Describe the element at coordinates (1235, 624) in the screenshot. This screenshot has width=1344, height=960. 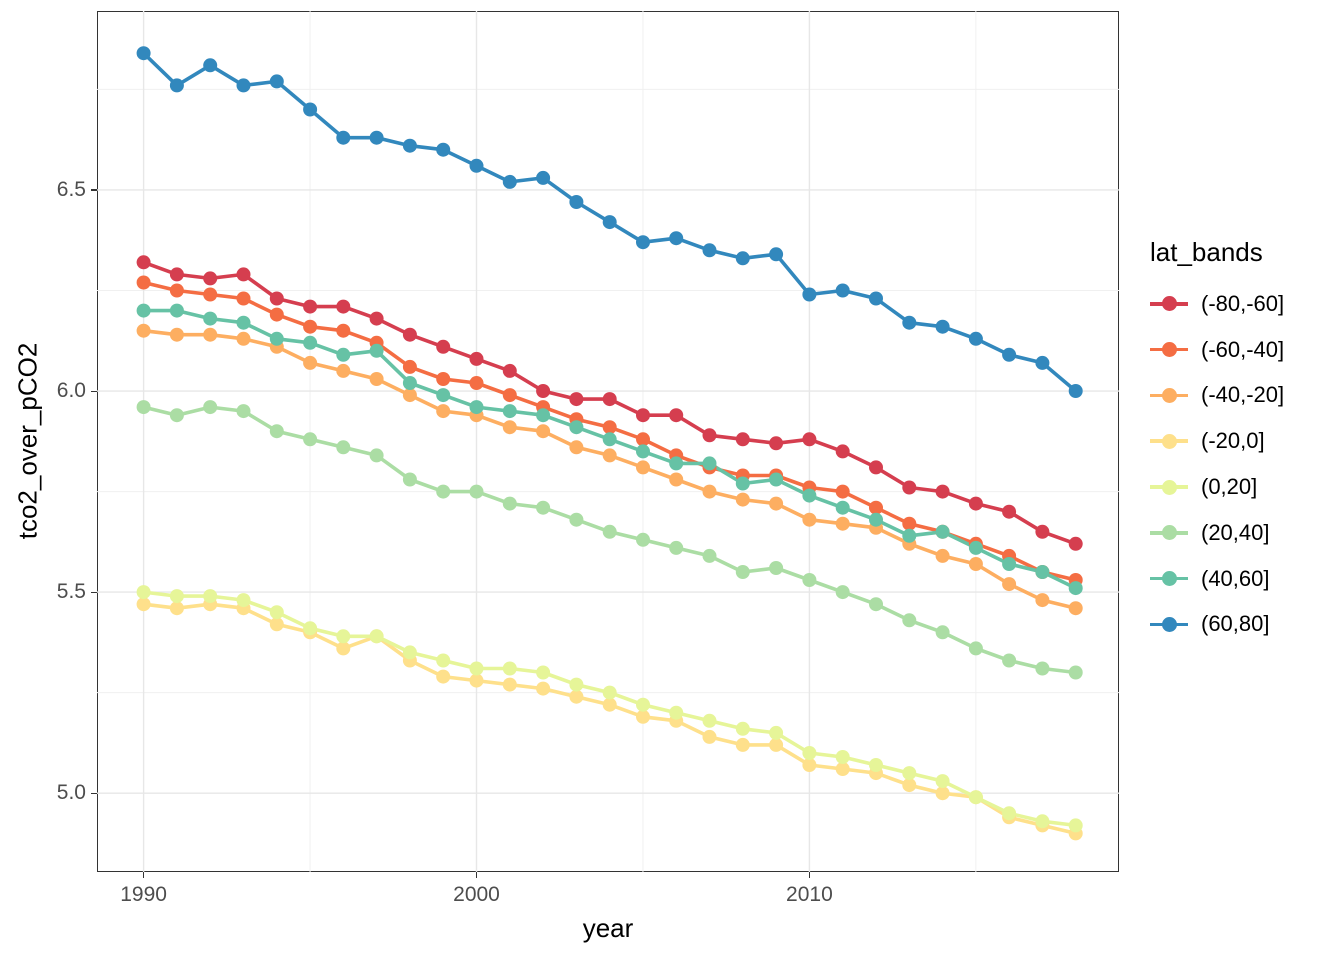
I see `legend-item-label: (60,80]` at that location.